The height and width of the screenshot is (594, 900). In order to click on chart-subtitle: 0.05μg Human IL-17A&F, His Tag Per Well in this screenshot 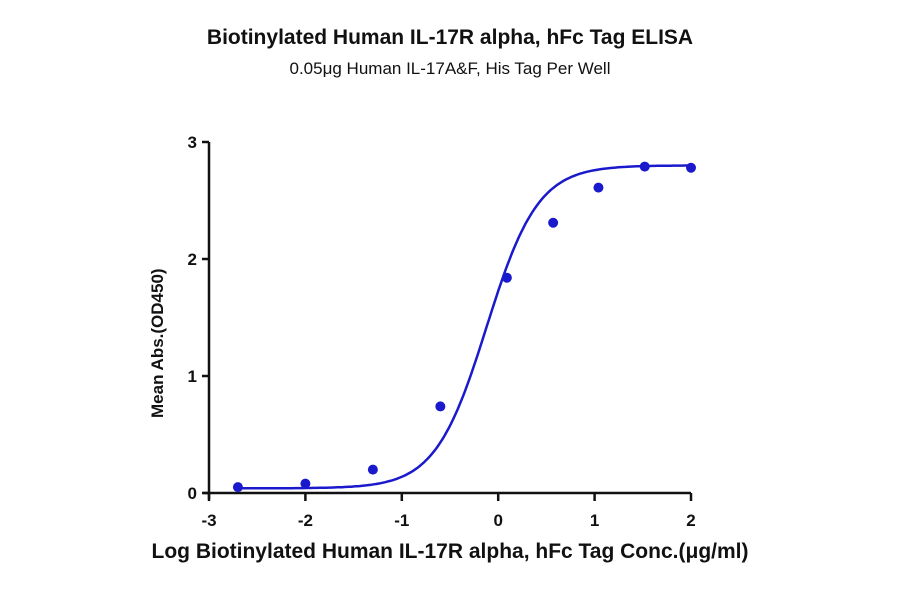, I will do `click(450, 68)`.